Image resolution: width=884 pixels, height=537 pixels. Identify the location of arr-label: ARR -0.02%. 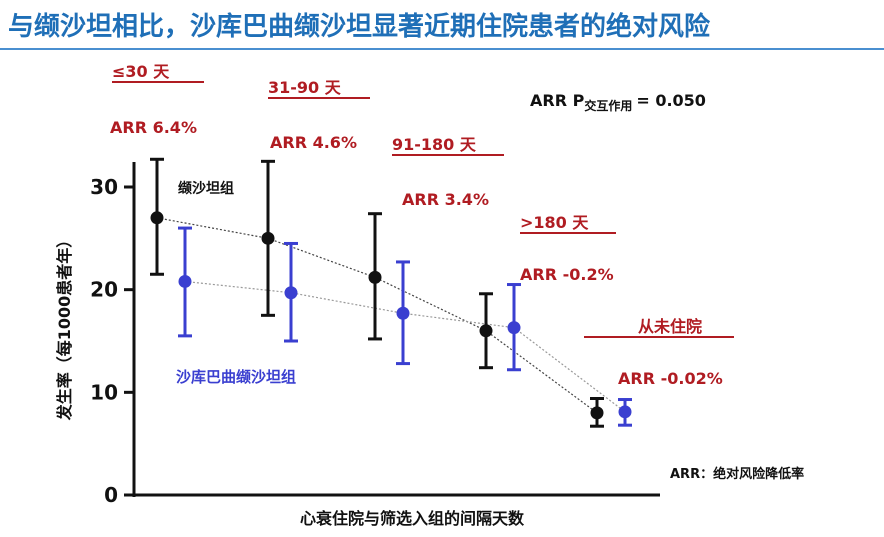
(670, 378).